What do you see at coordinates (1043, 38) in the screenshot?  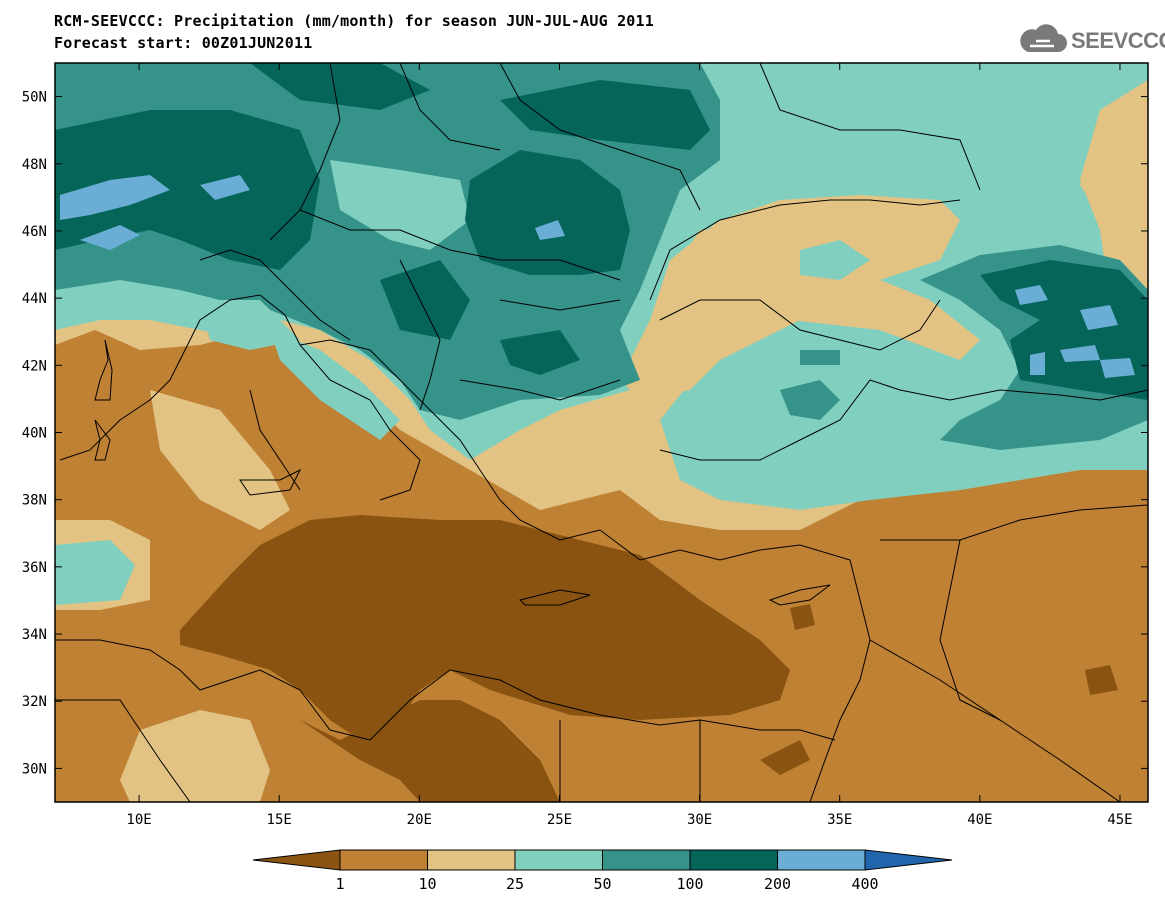 I see `cloud-icon` at bounding box center [1043, 38].